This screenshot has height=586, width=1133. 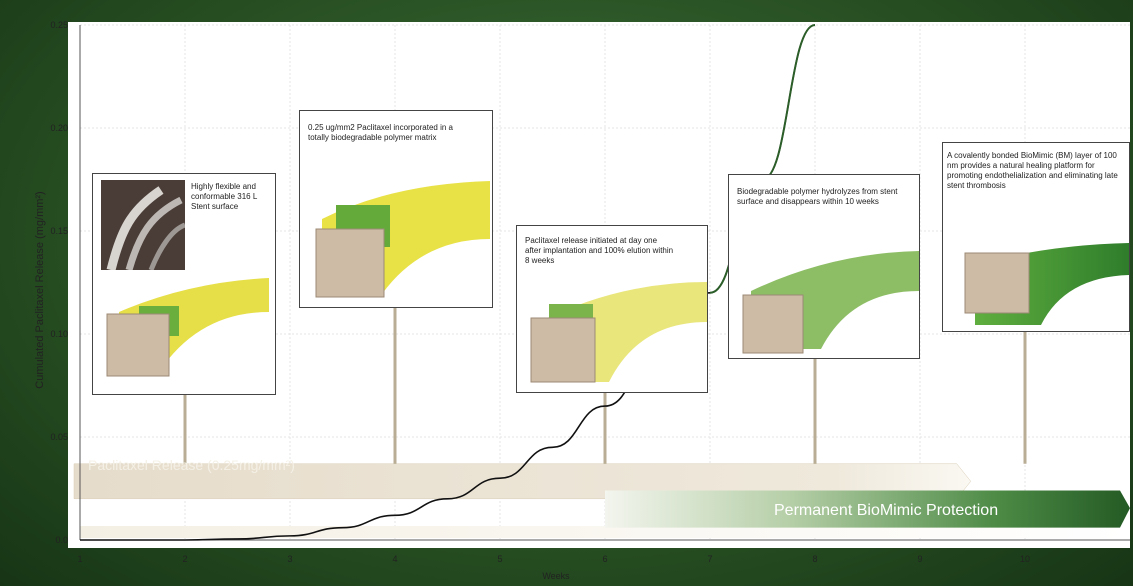 What do you see at coordinates (709, 559) in the screenshot?
I see `x-tick-label: 7` at bounding box center [709, 559].